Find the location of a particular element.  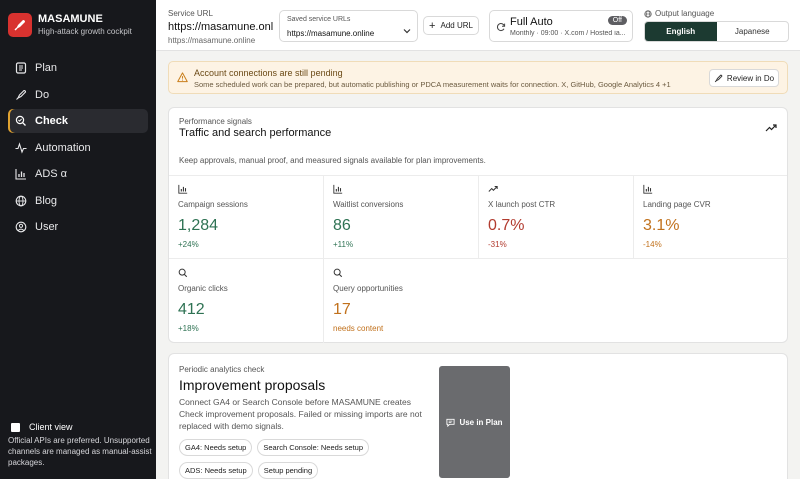

metric-label: Campaign sessions is located at coordinates (213, 204).